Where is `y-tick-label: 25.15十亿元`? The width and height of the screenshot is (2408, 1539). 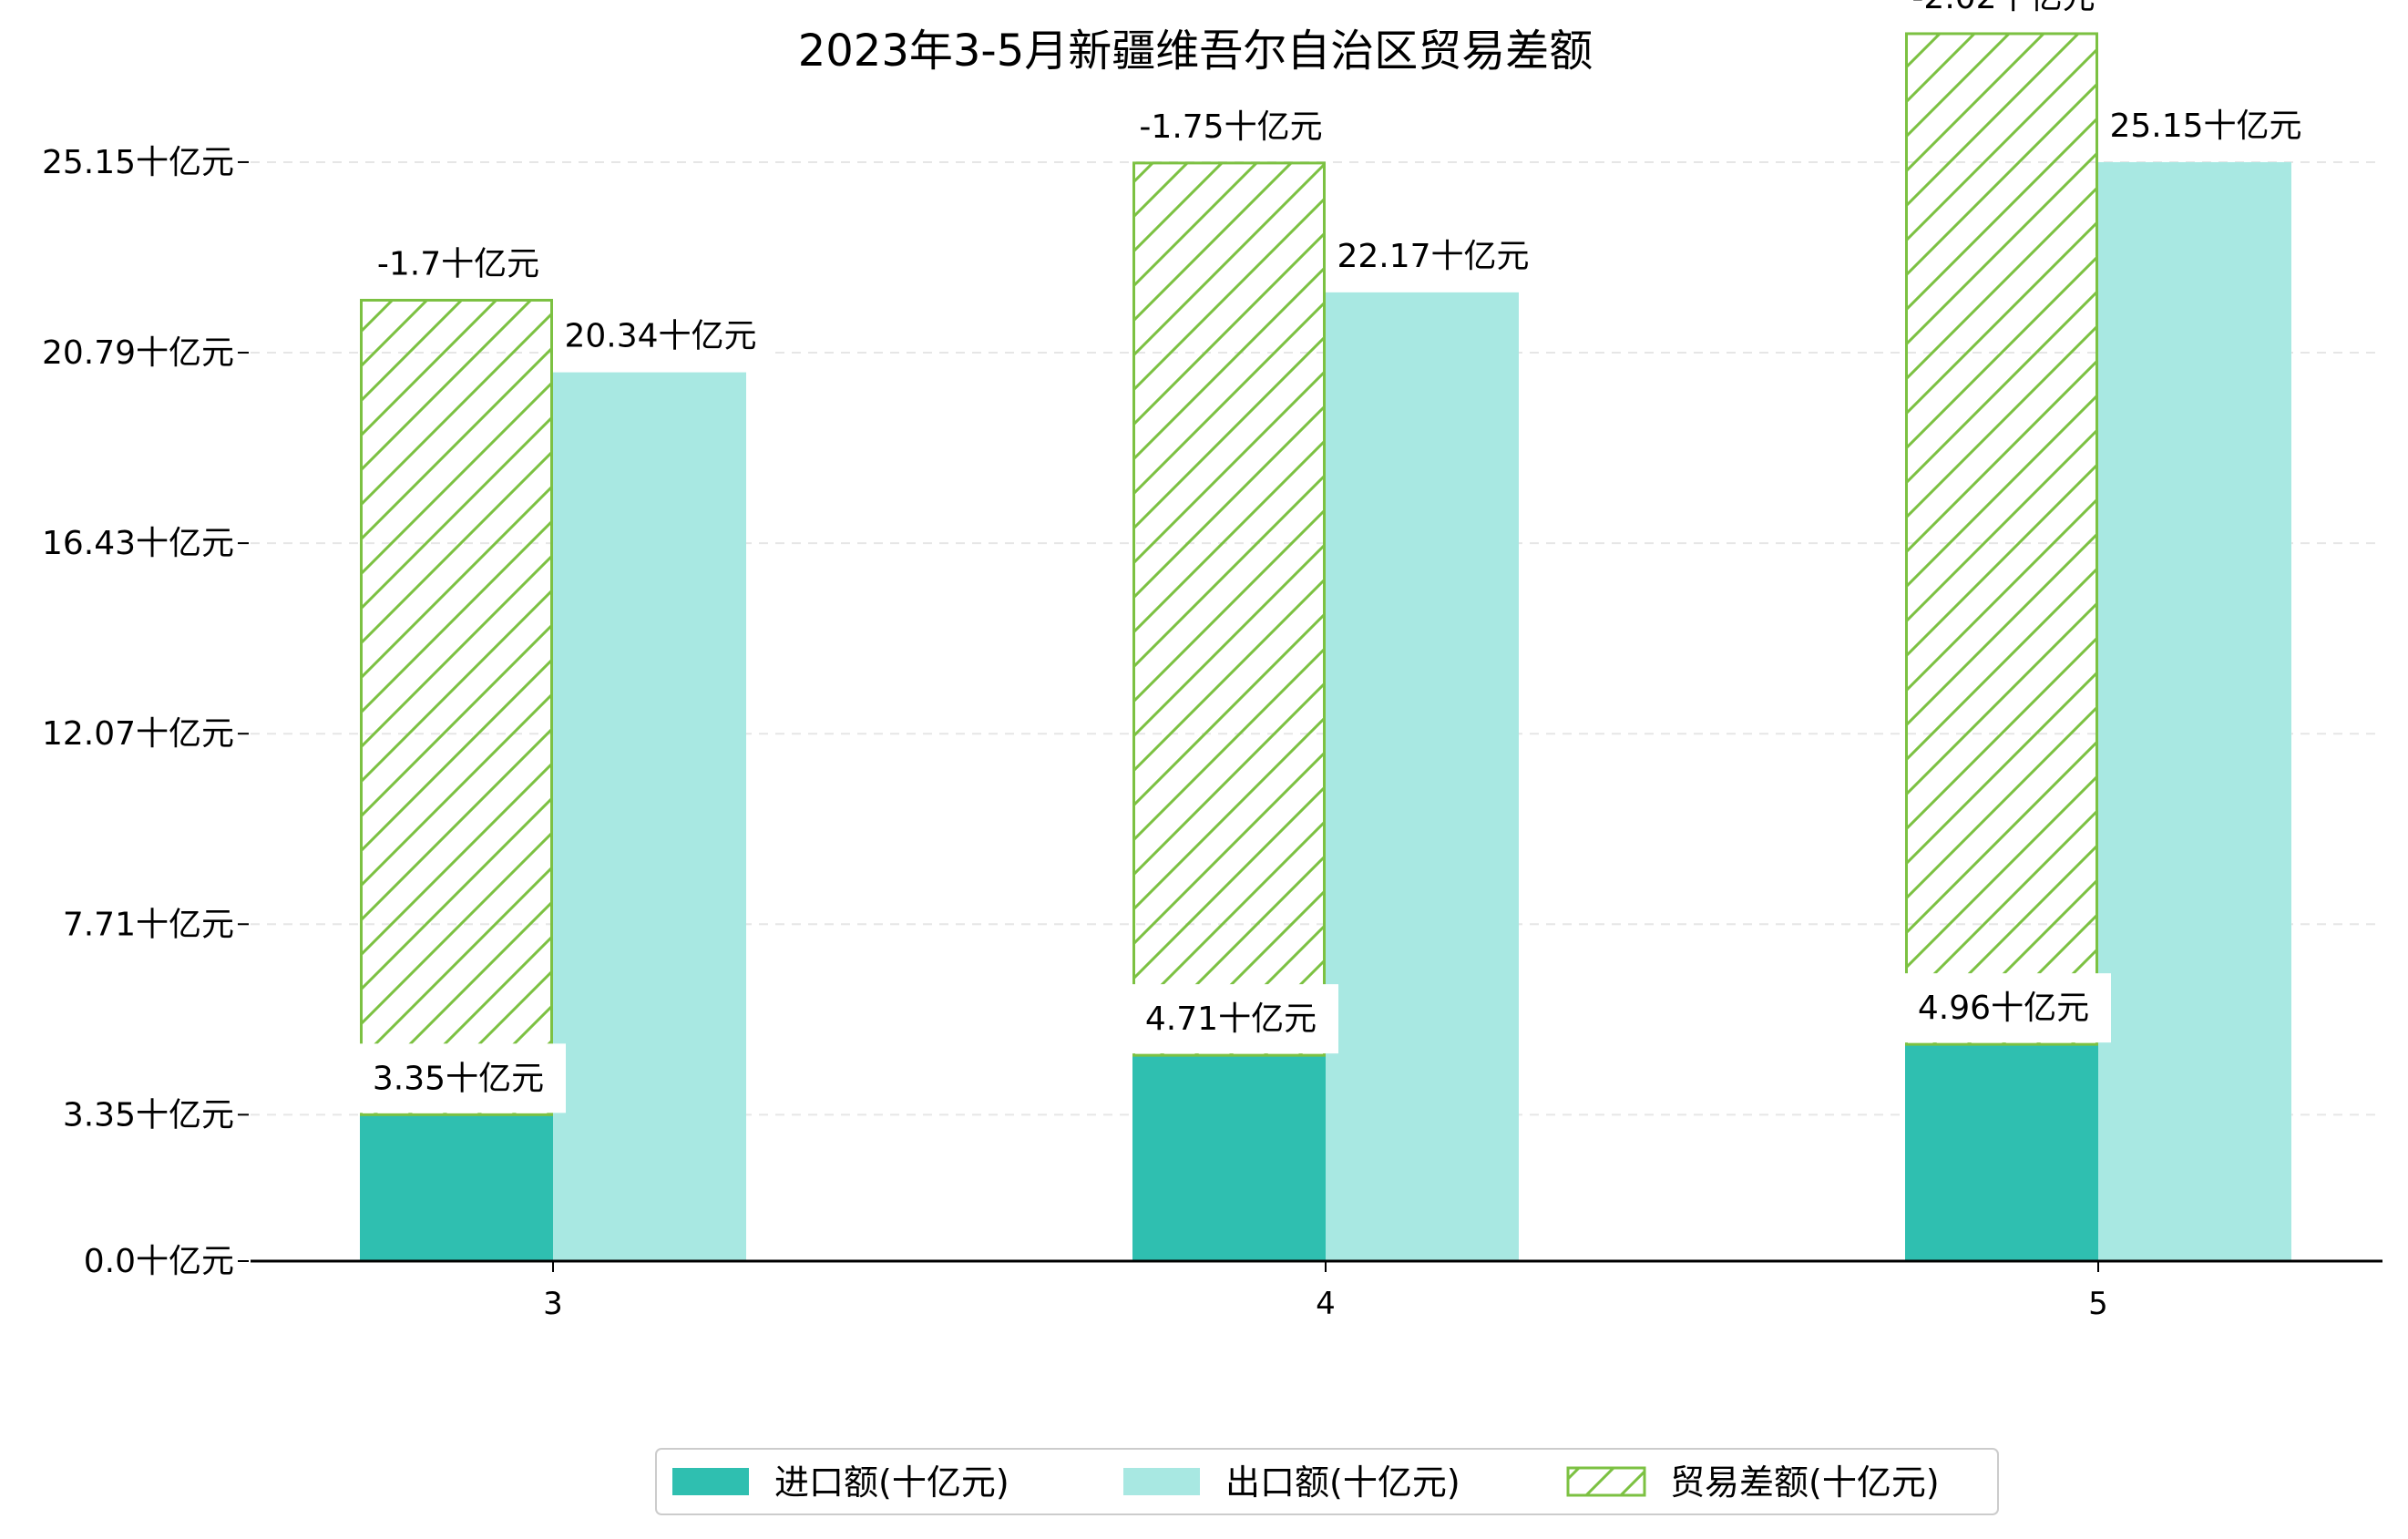 y-tick-label: 25.15十亿元 is located at coordinates (138, 163).